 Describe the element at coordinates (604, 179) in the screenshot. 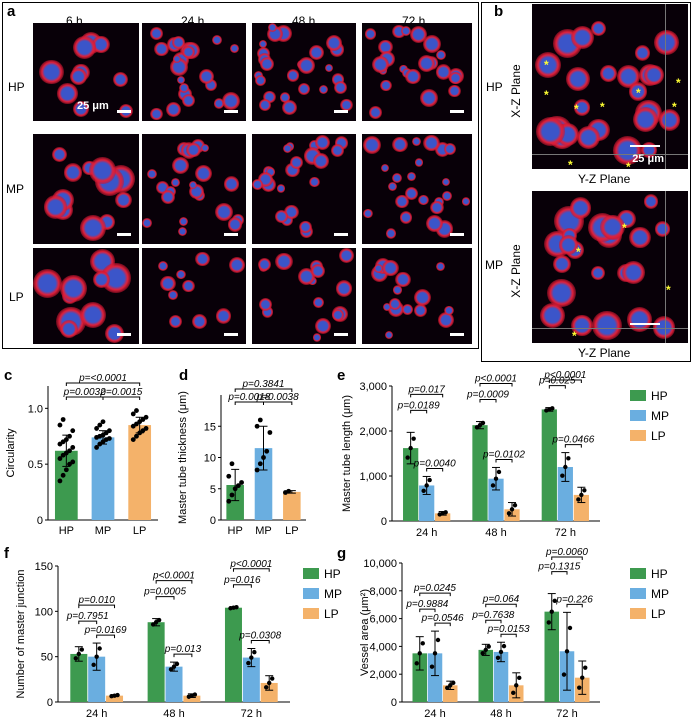

I see `b-yz-label-hp: Y-Z Plane` at that location.